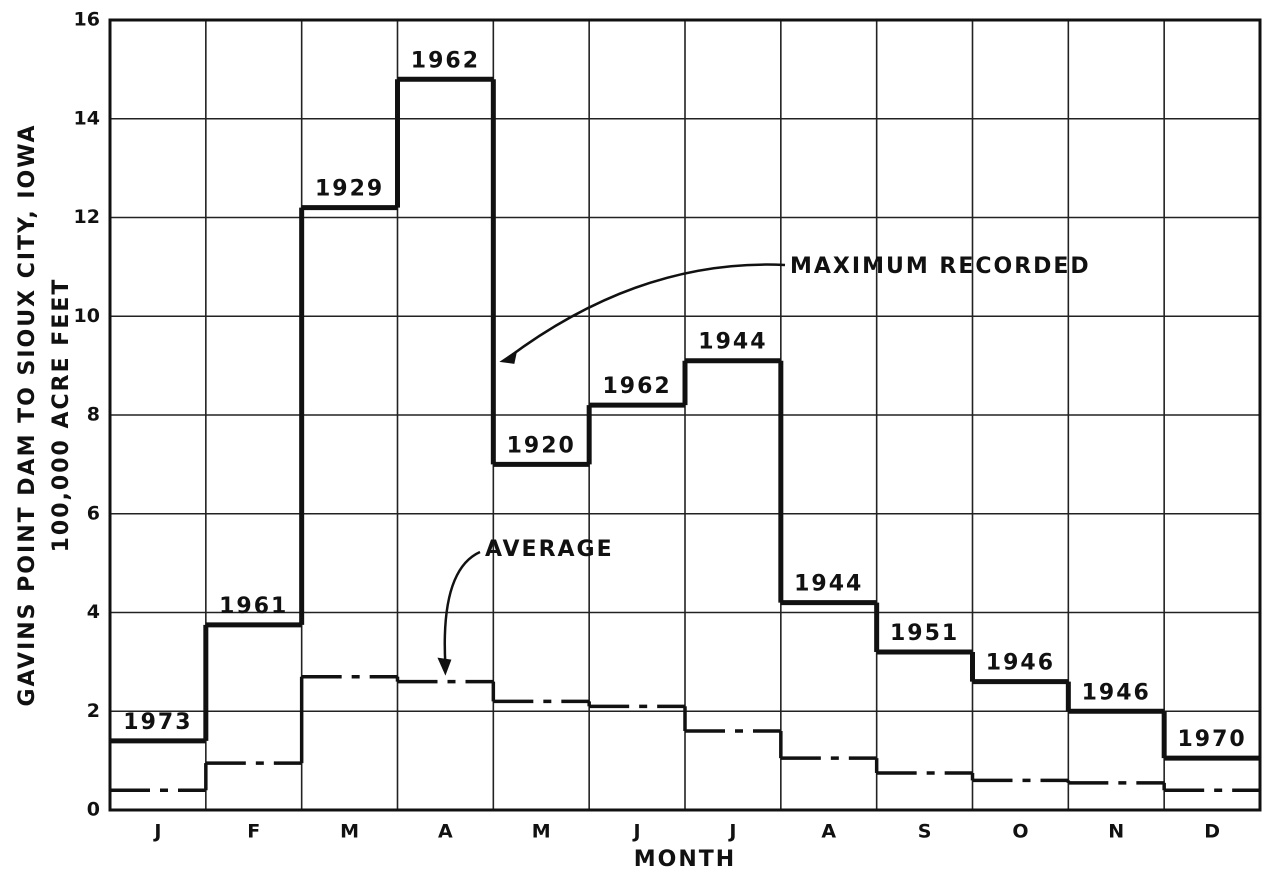 The height and width of the screenshot is (874, 1264). I want to click on year-label: 1929, so click(349, 189).